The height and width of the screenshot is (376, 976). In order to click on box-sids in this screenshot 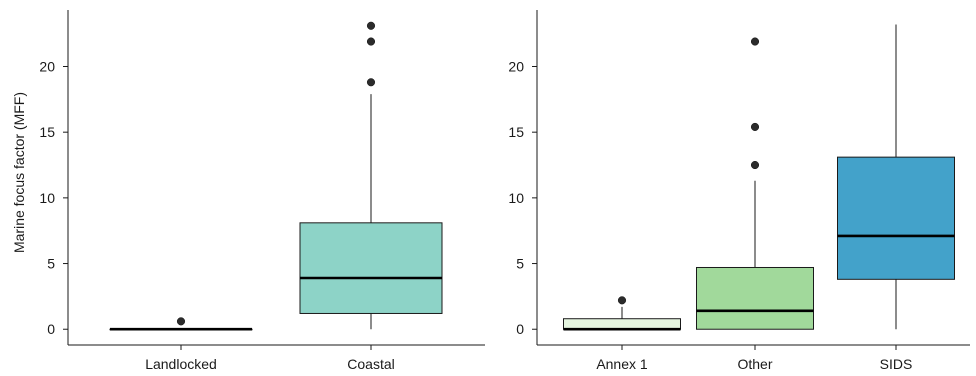, I will do `click(896, 177)`.